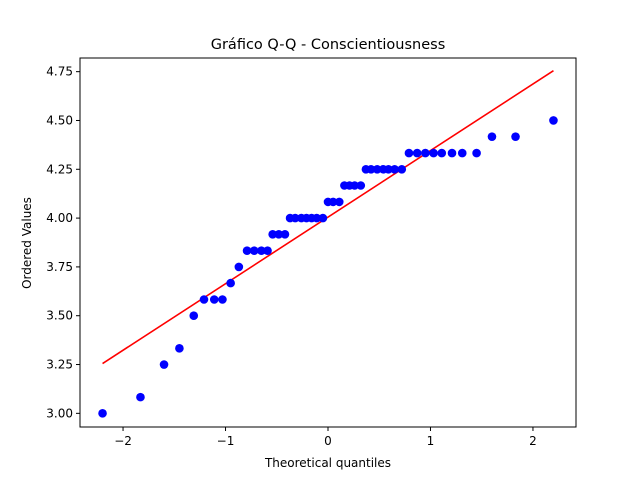  Describe the element at coordinates (123, 441) in the screenshot. I see `x-tick-label: −2` at that location.